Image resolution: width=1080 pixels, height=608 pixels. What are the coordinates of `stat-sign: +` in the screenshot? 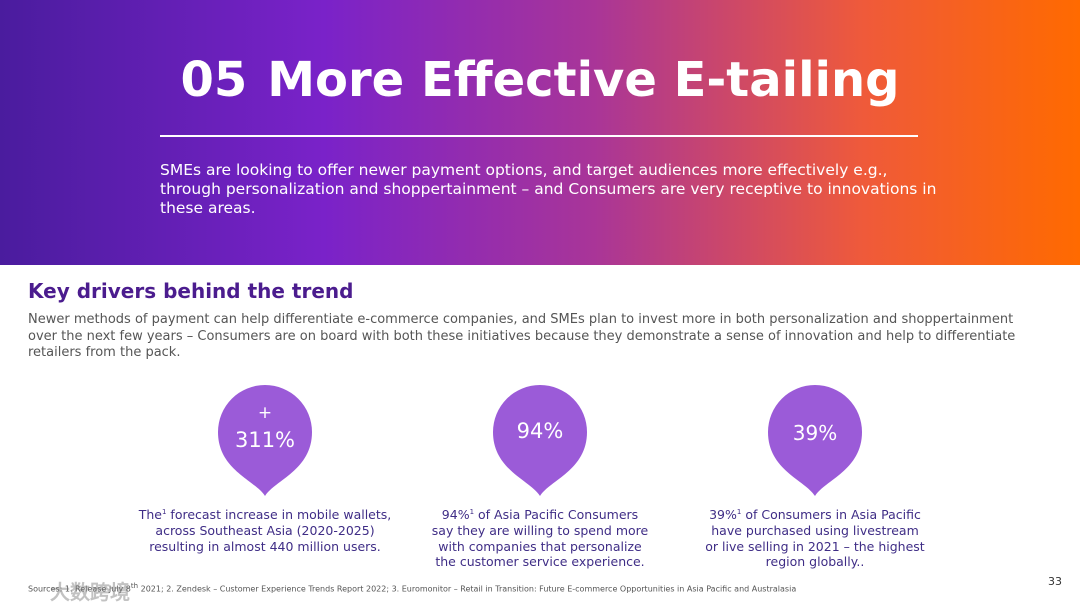 It's located at (265, 413).